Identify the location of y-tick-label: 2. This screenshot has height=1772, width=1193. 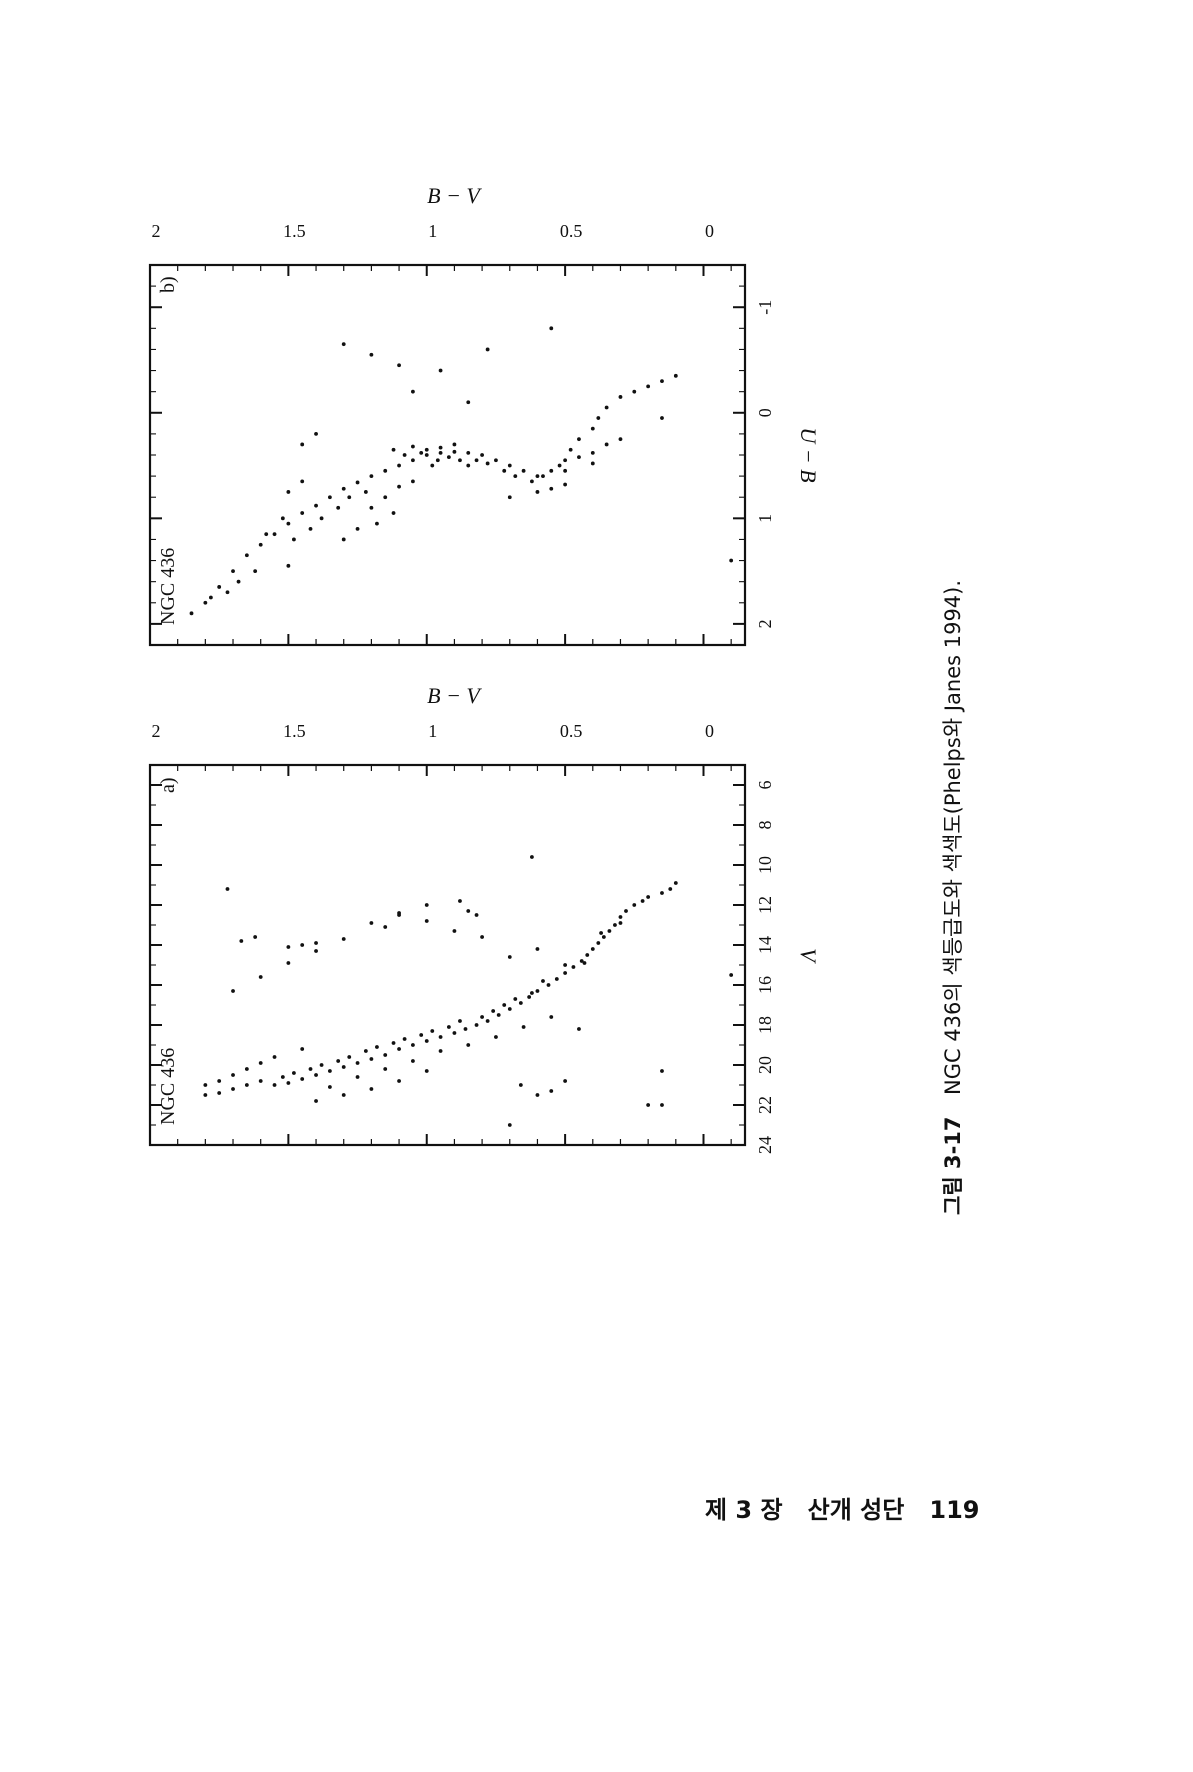
(765, 623).